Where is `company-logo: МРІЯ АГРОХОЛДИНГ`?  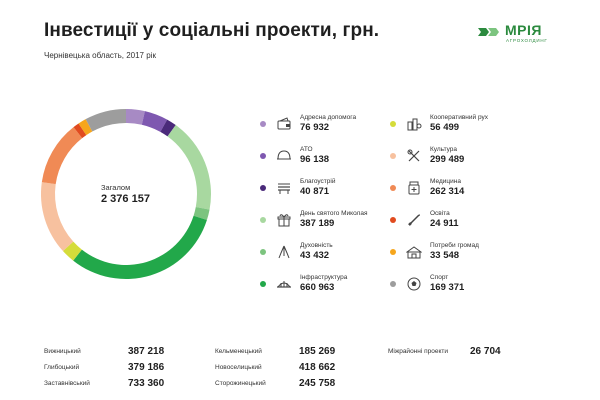
company-logo: МРІЯ АГРОХОЛДИНГ is located at coordinates (523, 34).